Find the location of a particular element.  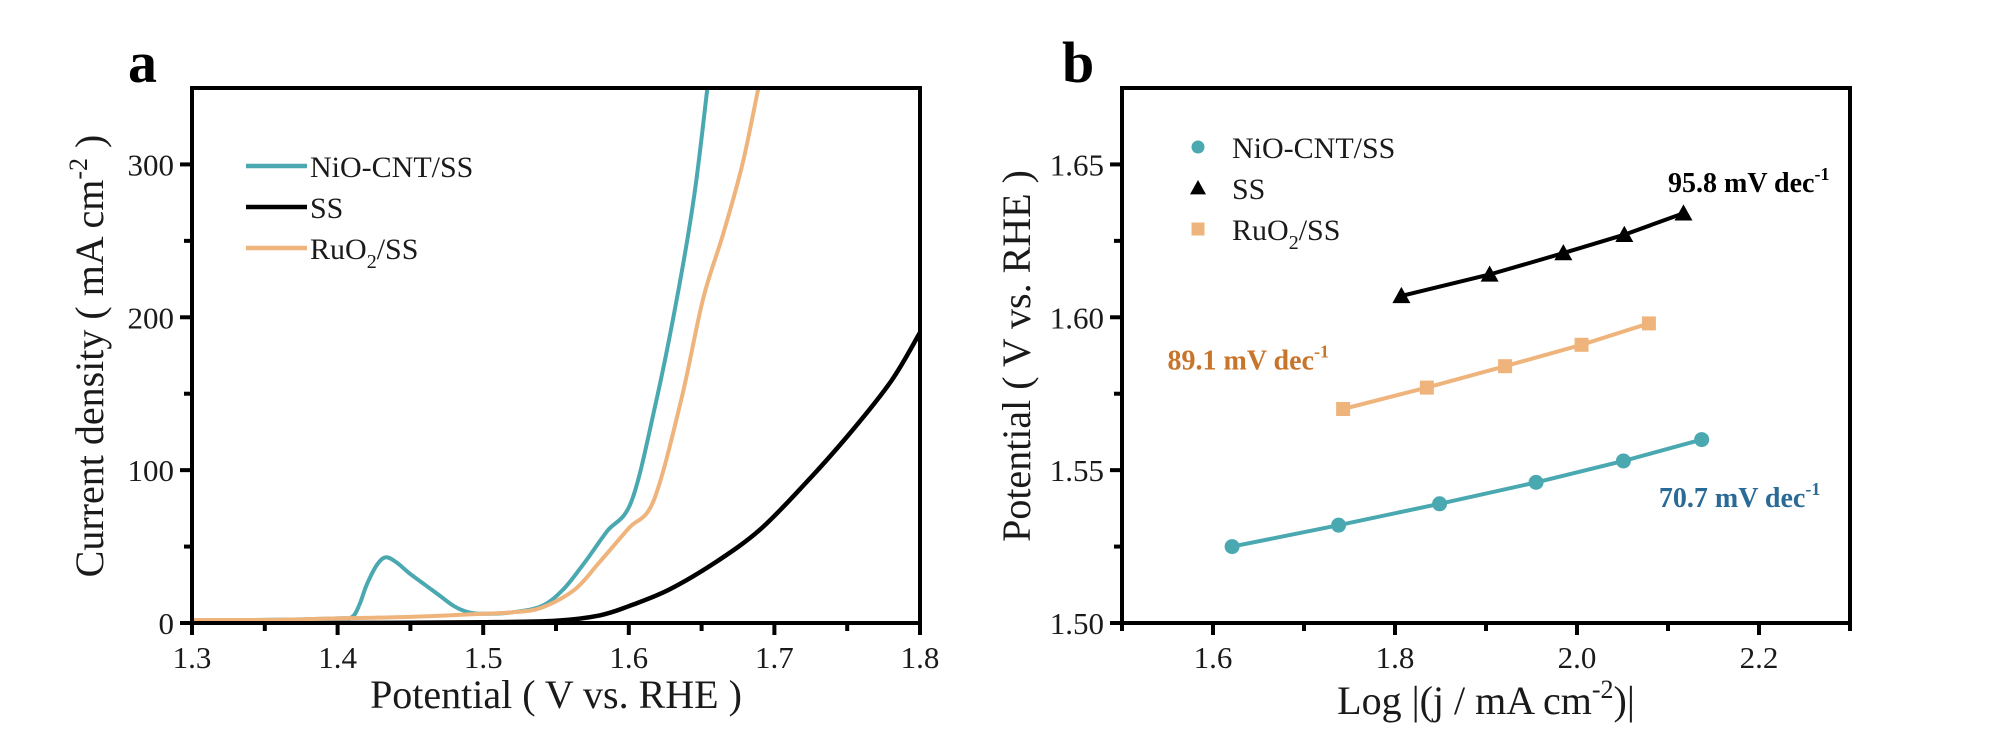

legend-marker-ss is located at coordinates (1198, 187).